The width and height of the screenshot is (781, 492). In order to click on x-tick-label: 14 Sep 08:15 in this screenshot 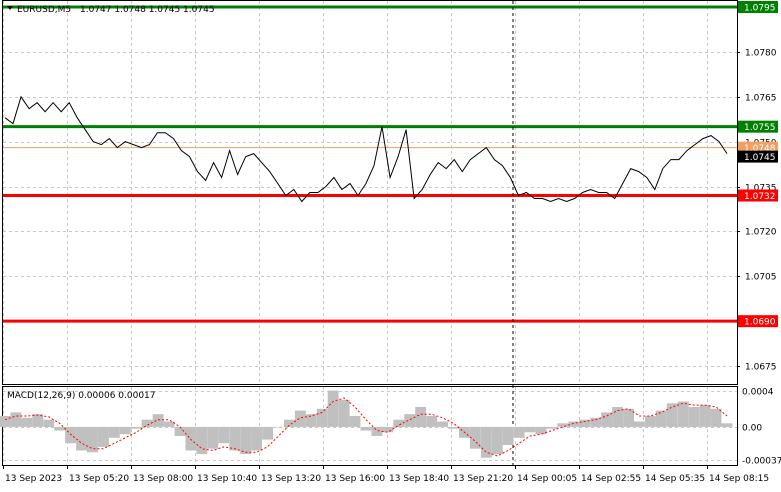, I will do `click(739, 479)`.